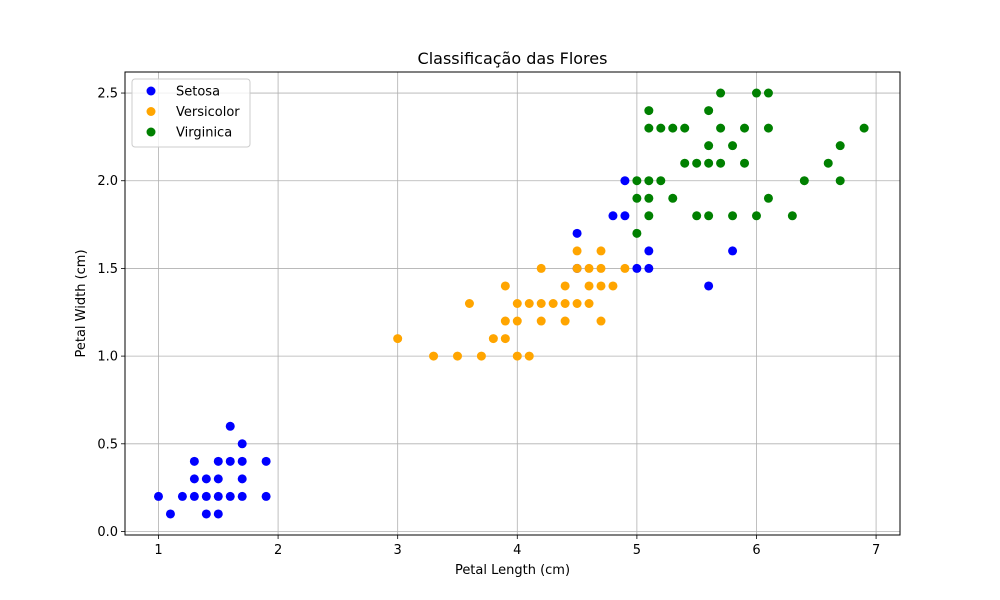 The height and width of the screenshot is (600, 1000). I want to click on legend: Setosa Versicolor Virginica, so click(191, 113).